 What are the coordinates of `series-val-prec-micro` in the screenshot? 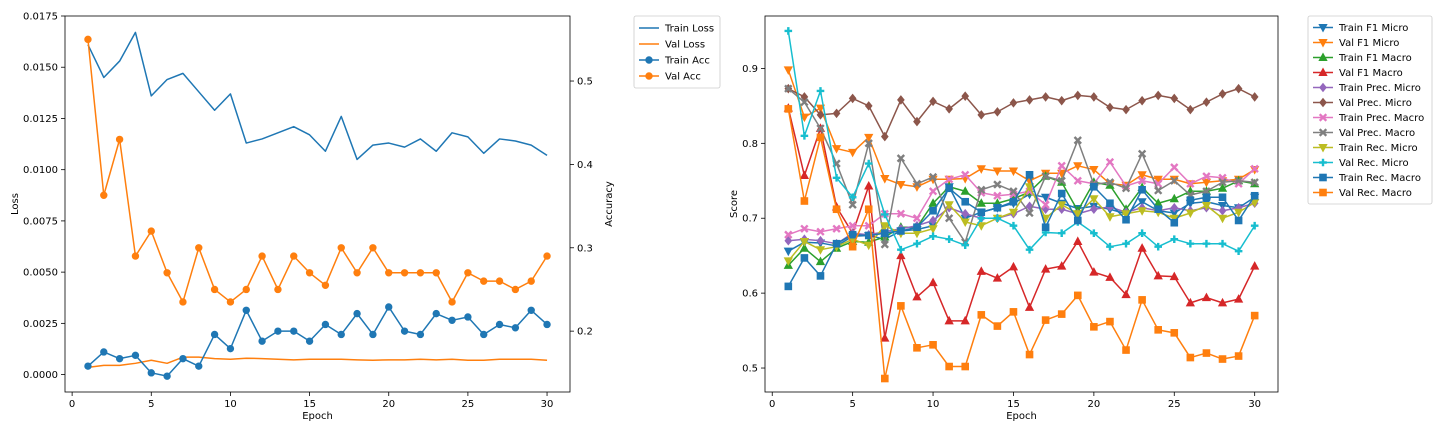 It's located at (1021, 112).